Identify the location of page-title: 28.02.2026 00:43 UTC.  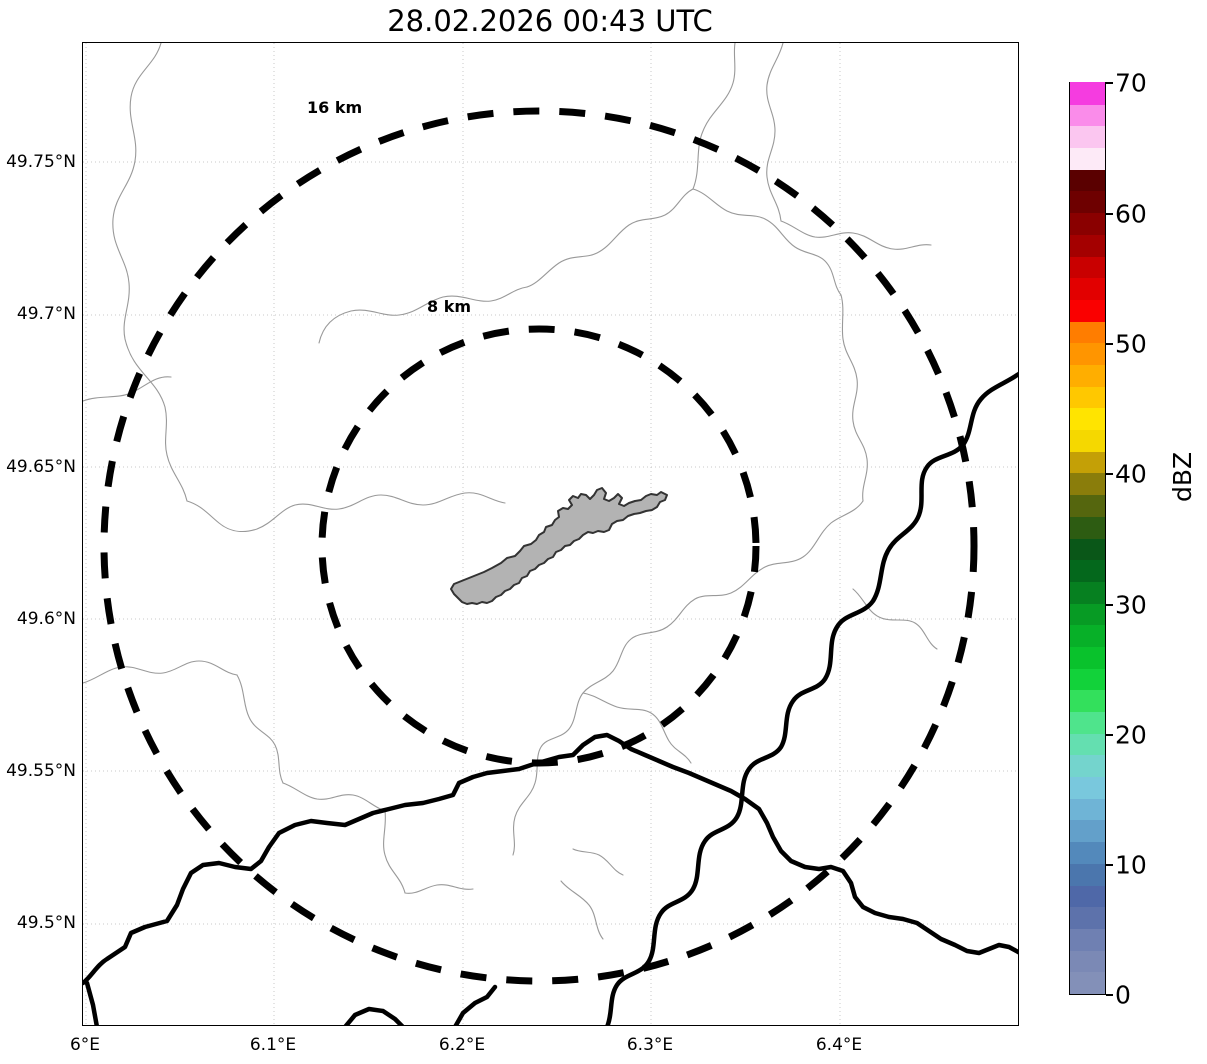
(550, 21).